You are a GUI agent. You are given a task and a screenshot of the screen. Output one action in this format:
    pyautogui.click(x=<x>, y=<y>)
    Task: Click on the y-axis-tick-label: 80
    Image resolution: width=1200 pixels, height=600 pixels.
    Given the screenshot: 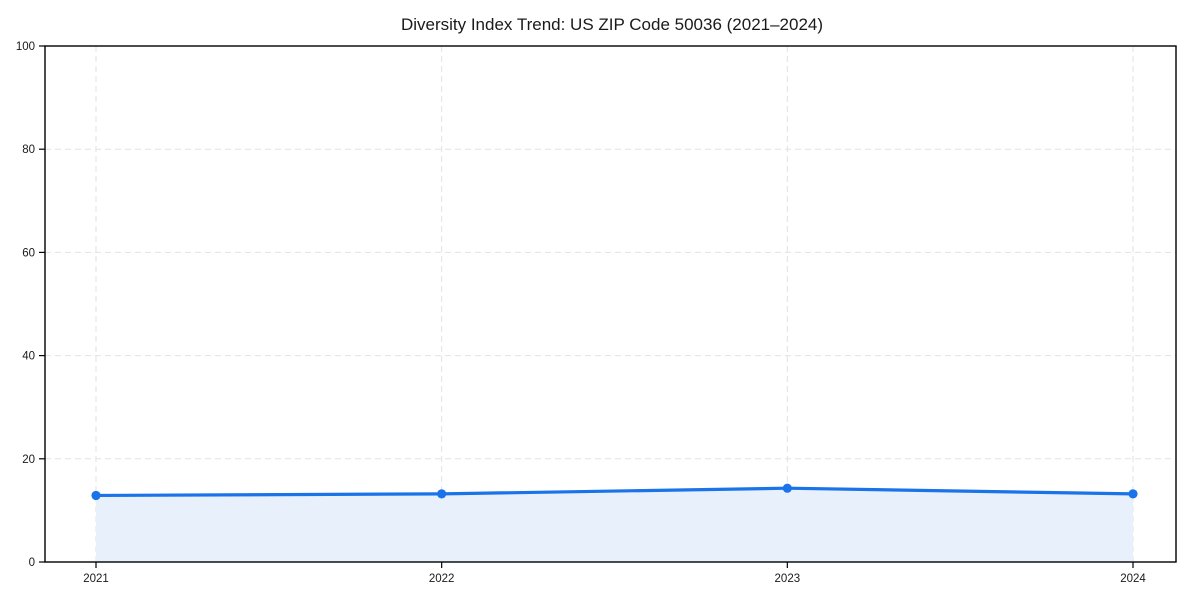 What is the action you would take?
    pyautogui.click(x=28, y=150)
    